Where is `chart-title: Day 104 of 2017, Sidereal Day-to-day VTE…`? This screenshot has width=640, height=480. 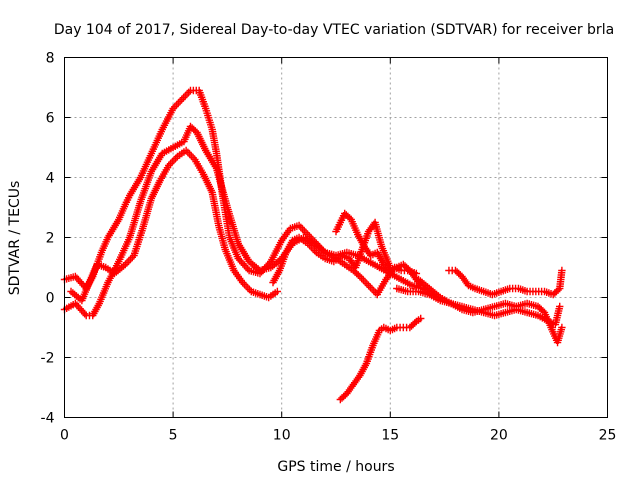
chart-title: Day 104 of 2017, Sidereal Day-to-day VTE… is located at coordinates (334, 30).